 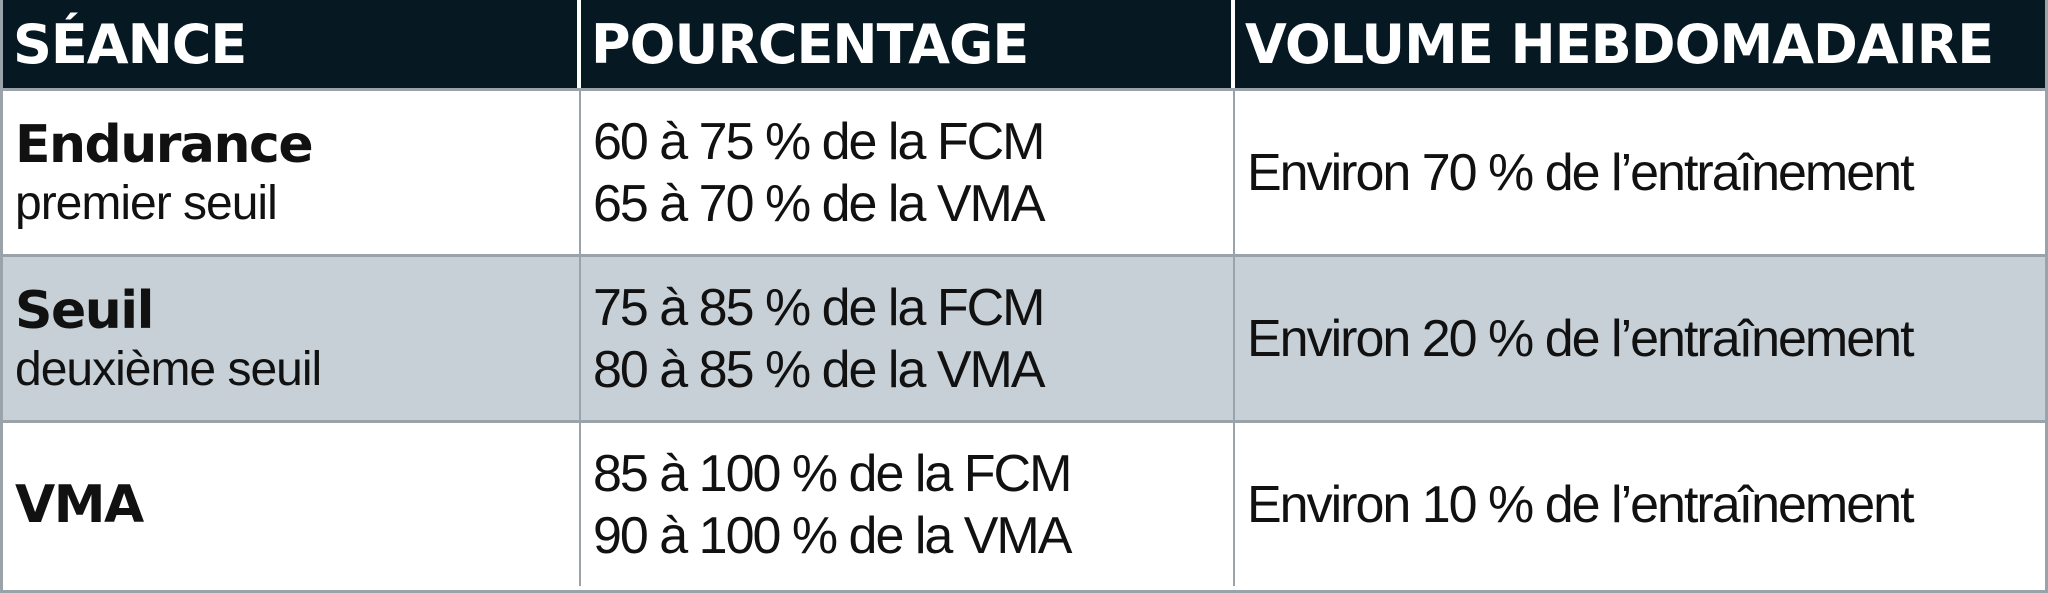 I want to click on session-name: Seuil, so click(x=84, y=310).